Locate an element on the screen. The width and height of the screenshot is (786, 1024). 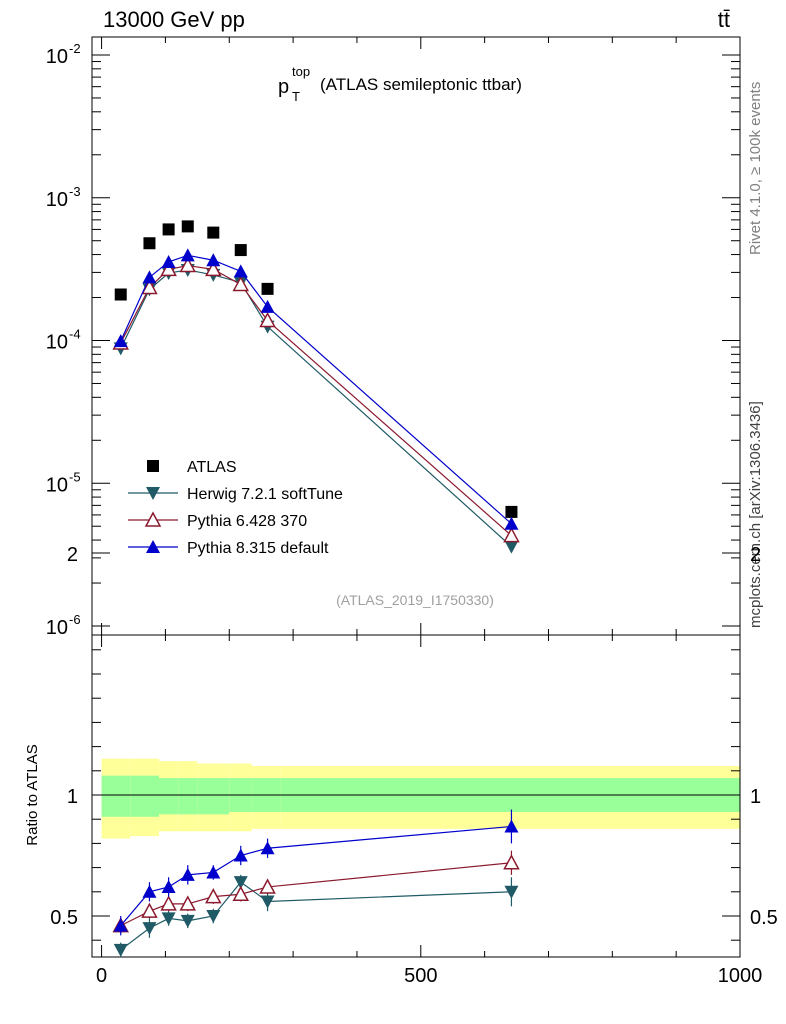
plot-title-superscript: top is located at coordinates (301, 71).